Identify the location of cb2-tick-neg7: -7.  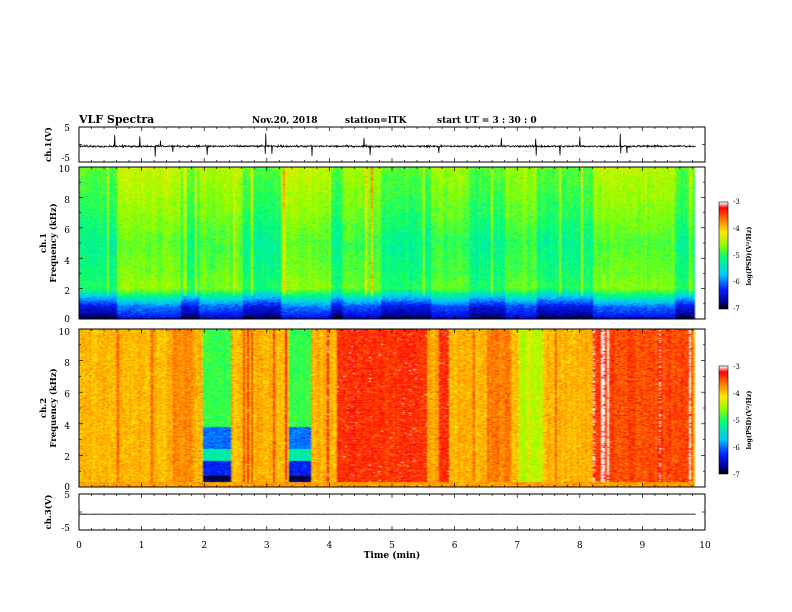
(736, 475).